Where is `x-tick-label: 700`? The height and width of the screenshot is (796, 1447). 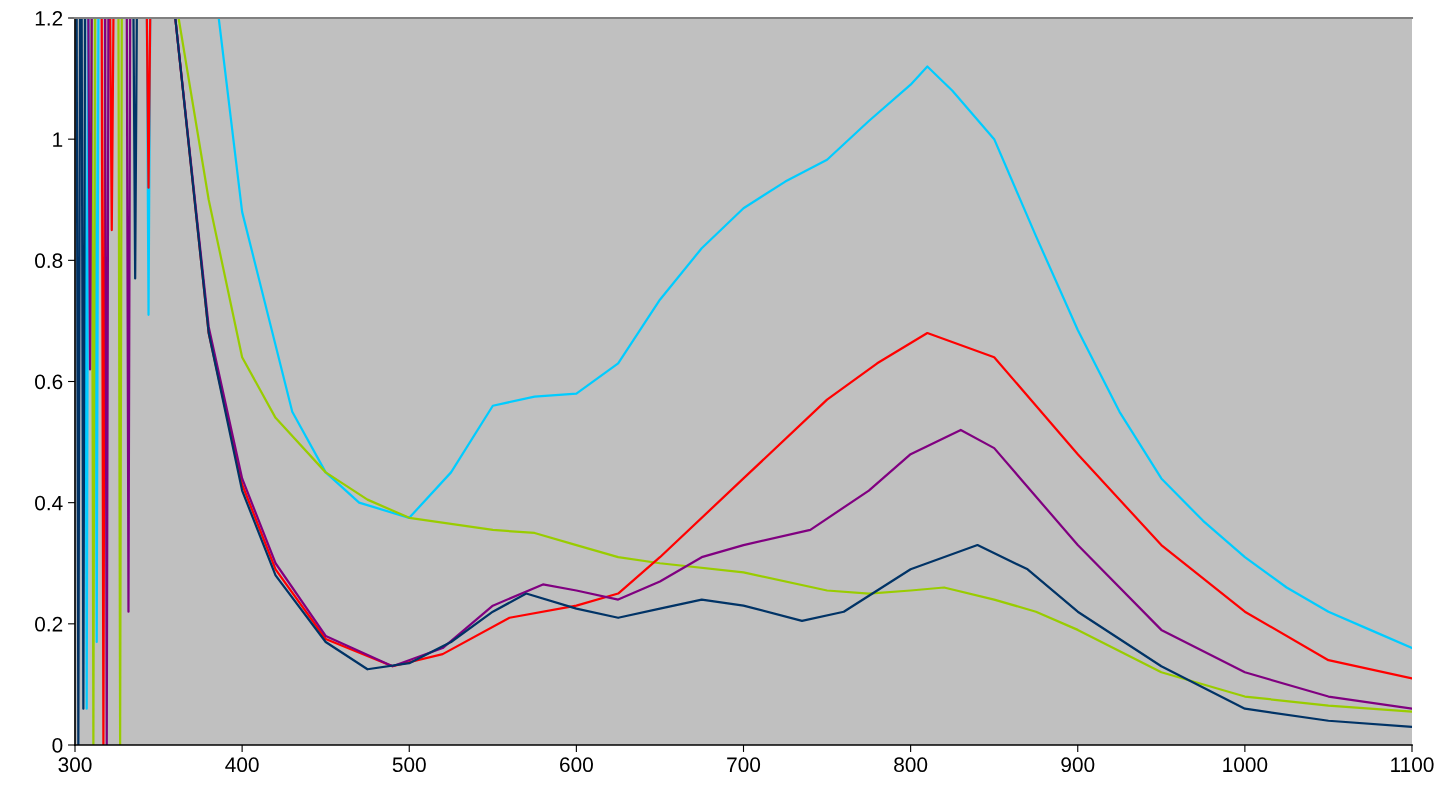
x-tick-label: 700 is located at coordinates (744, 765).